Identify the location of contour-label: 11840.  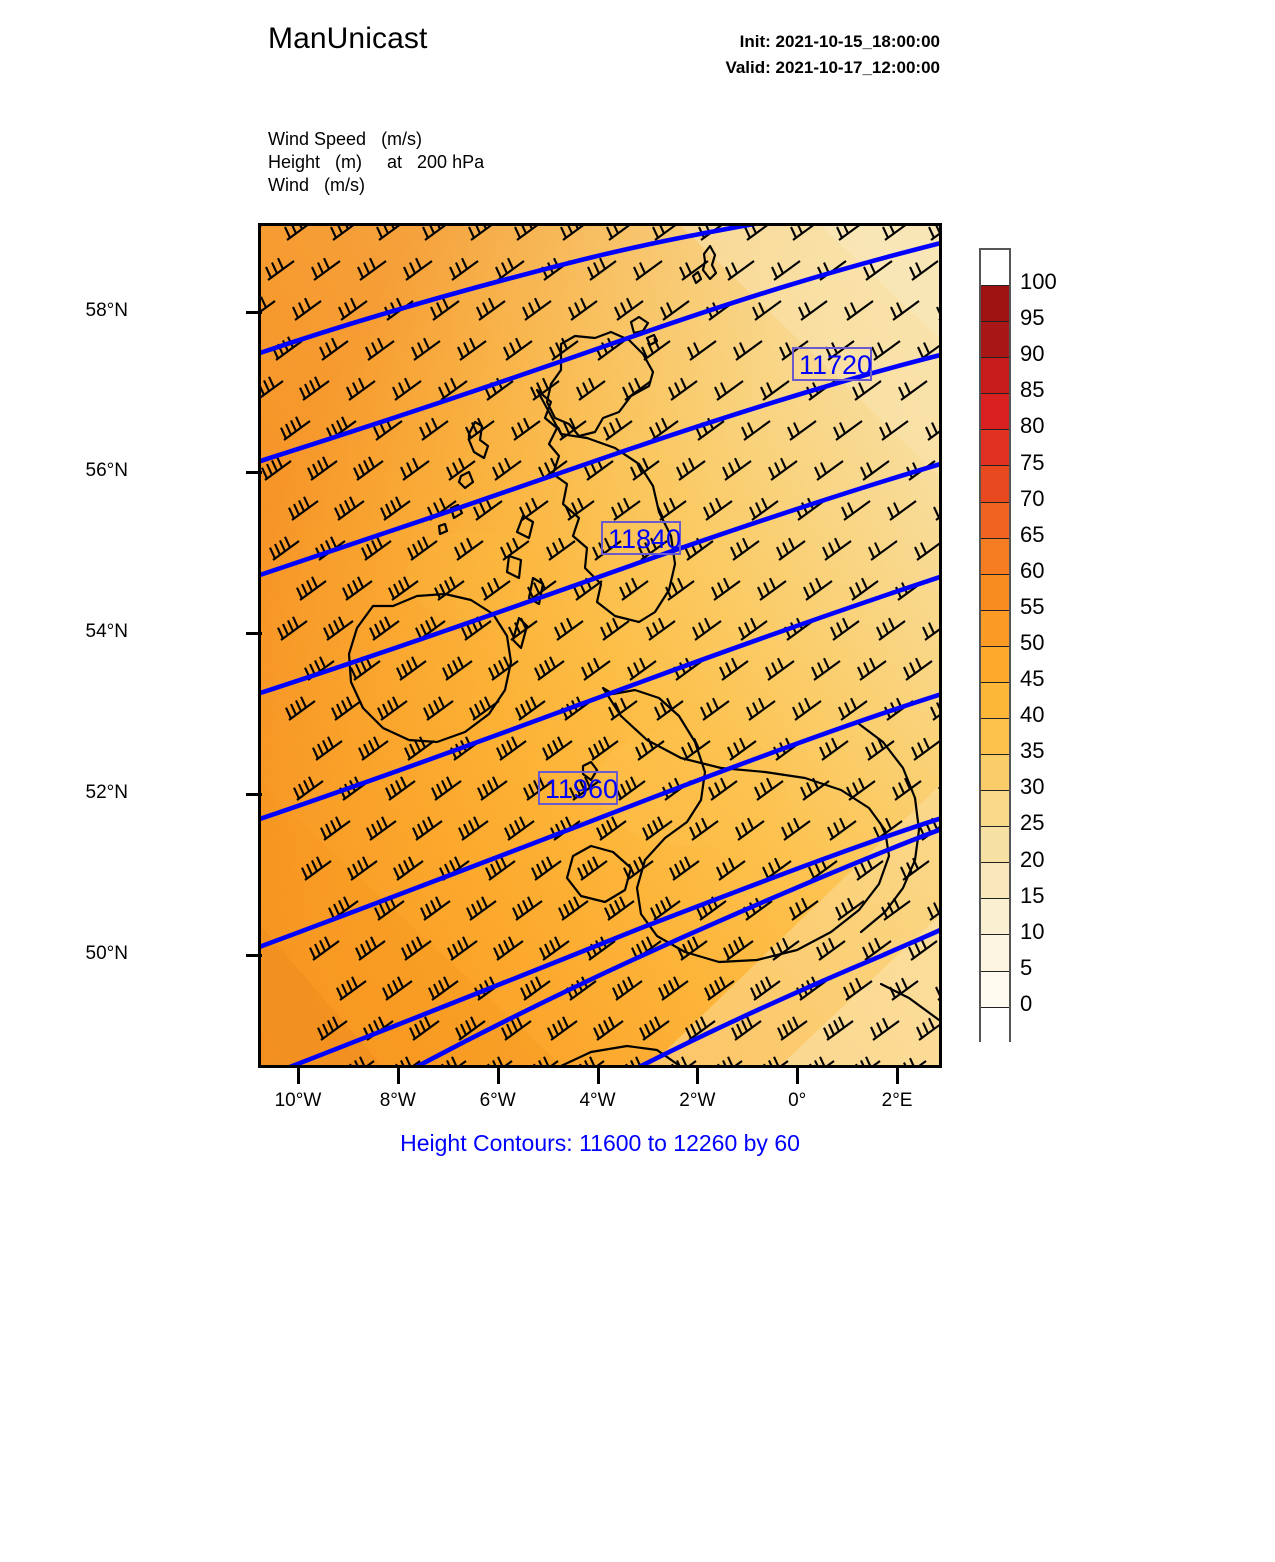
(641, 538).